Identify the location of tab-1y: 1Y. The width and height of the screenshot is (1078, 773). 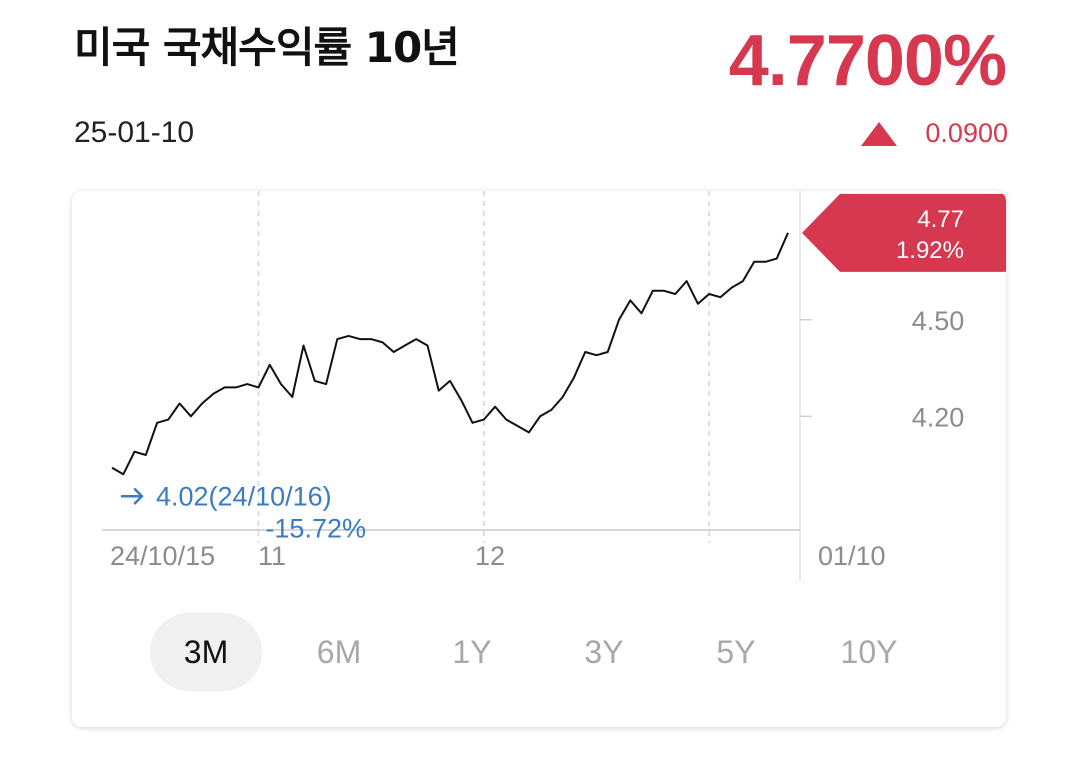
(472, 651).